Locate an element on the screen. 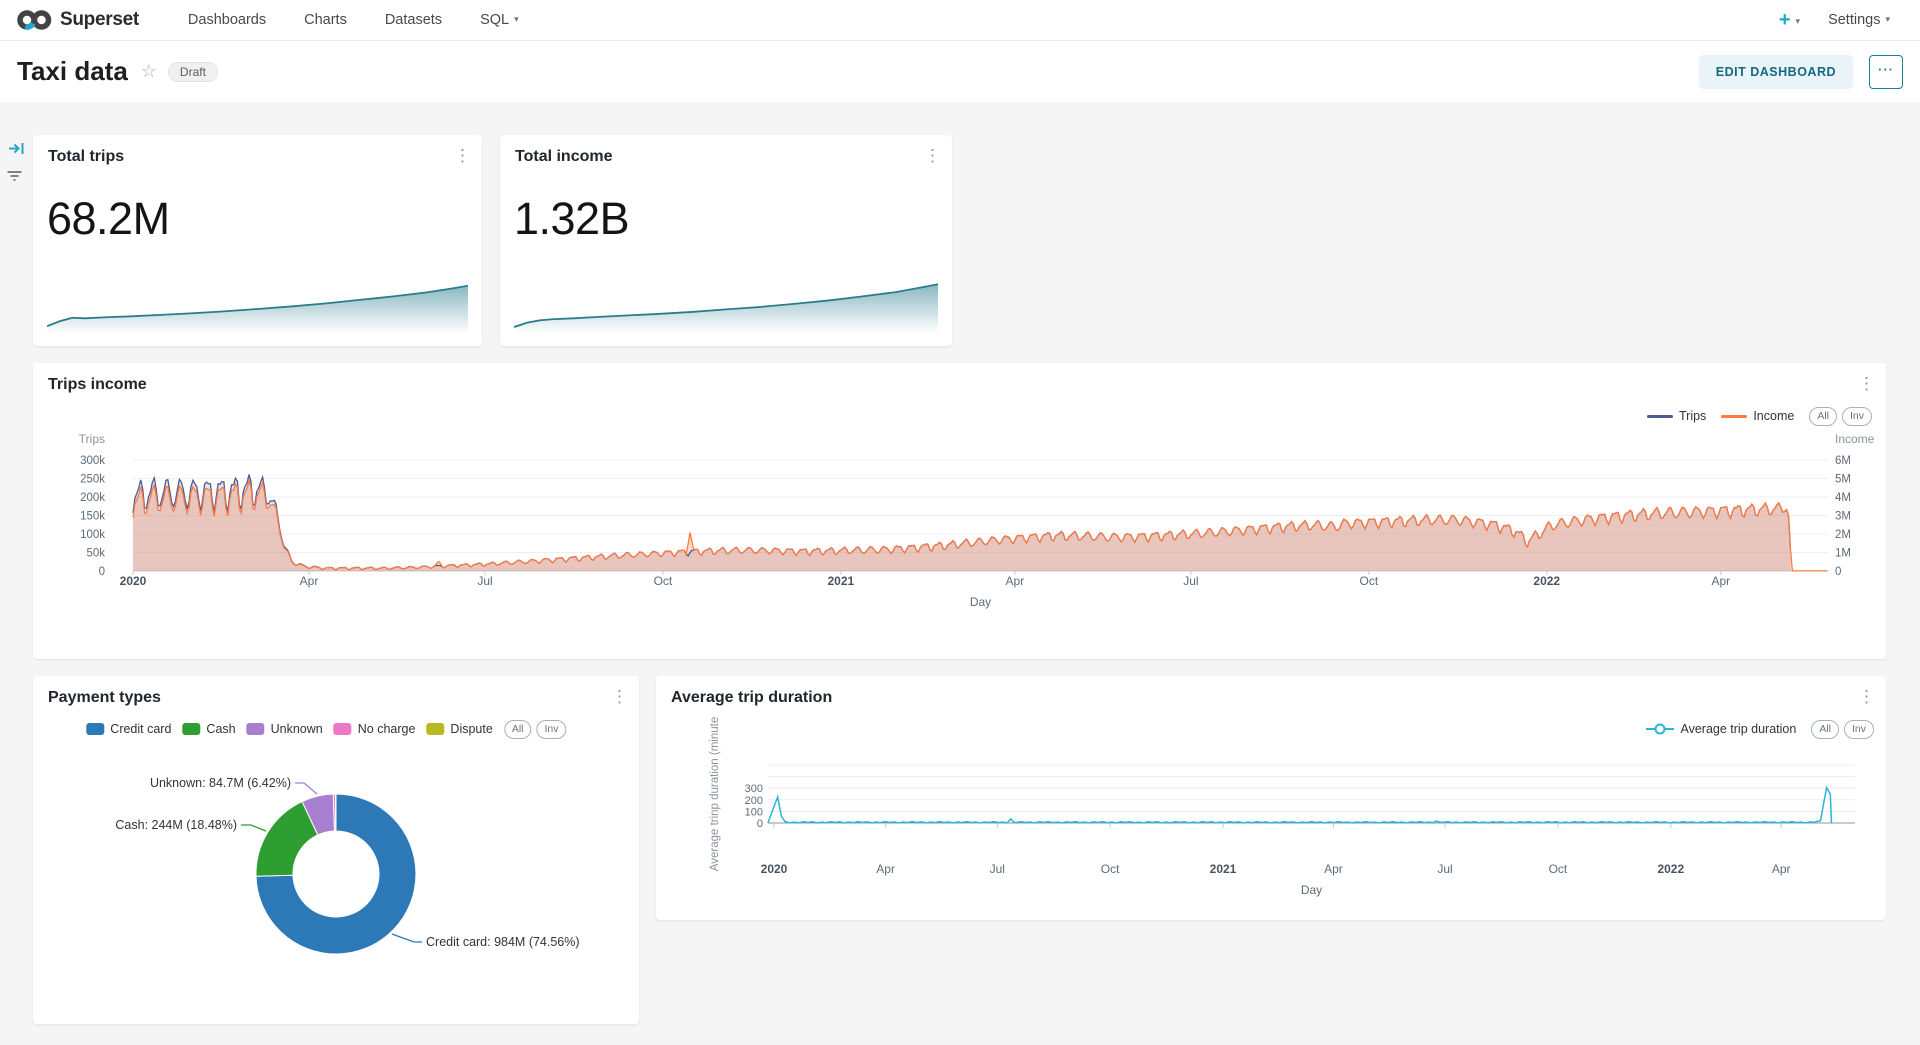 This screenshot has height=1045, width=1920. brand-name: Superset is located at coordinates (99, 19).